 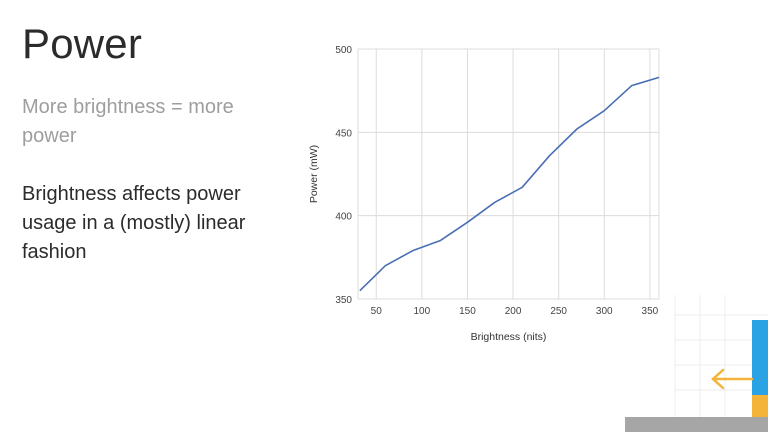 I want to click on x-tick-label: 250, so click(x=558, y=311).